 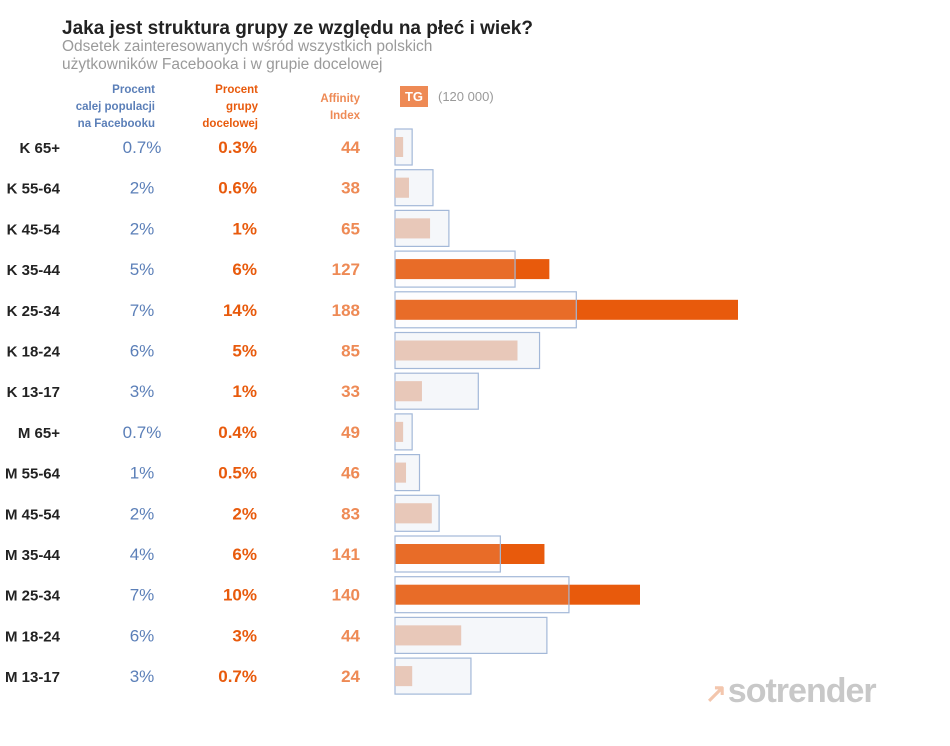 I want to click on logo-arrow-icon: ↗, so click(x=716, y=693).